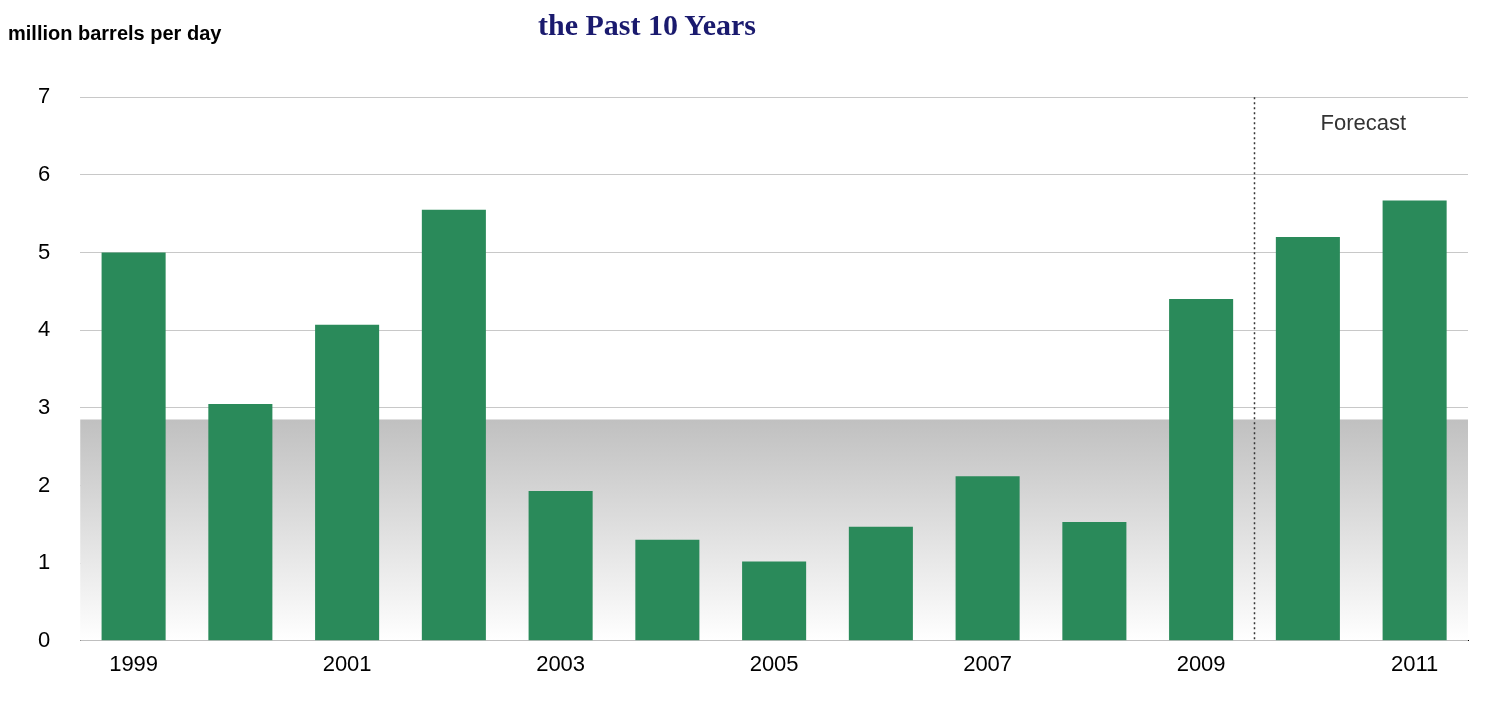 This screenshot has width=1499, height=710. Describe the element at coordinates (44, 329) in the screenshot. I see `y-tick-label: 4` at that location.